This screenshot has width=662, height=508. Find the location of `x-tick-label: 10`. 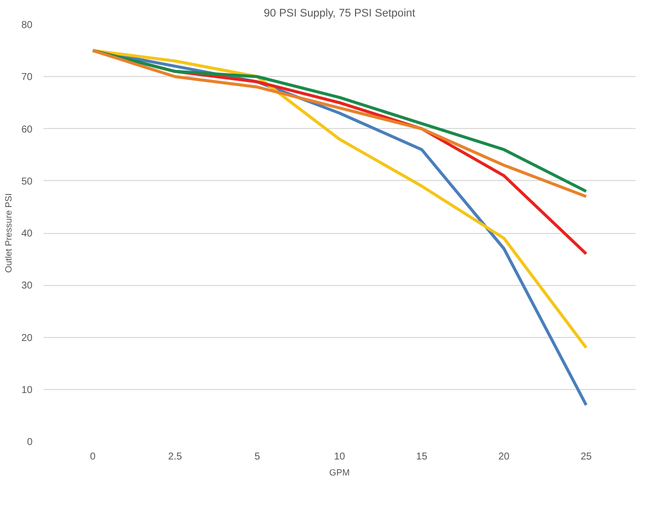

x-tick-label: 10 is located at coordinates (340, 457).